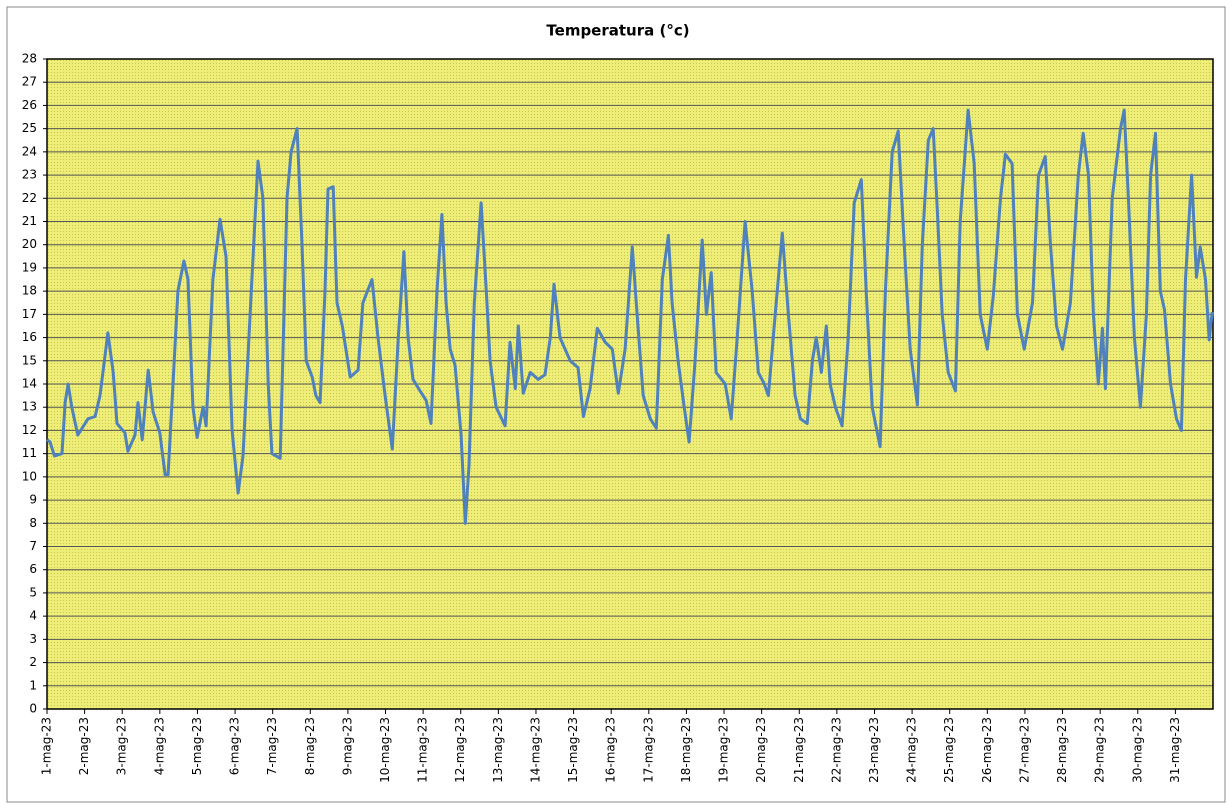  Describe the element at coordinates (33, 569) in the screenshot. I see `y-tick-label: 6` at that location.